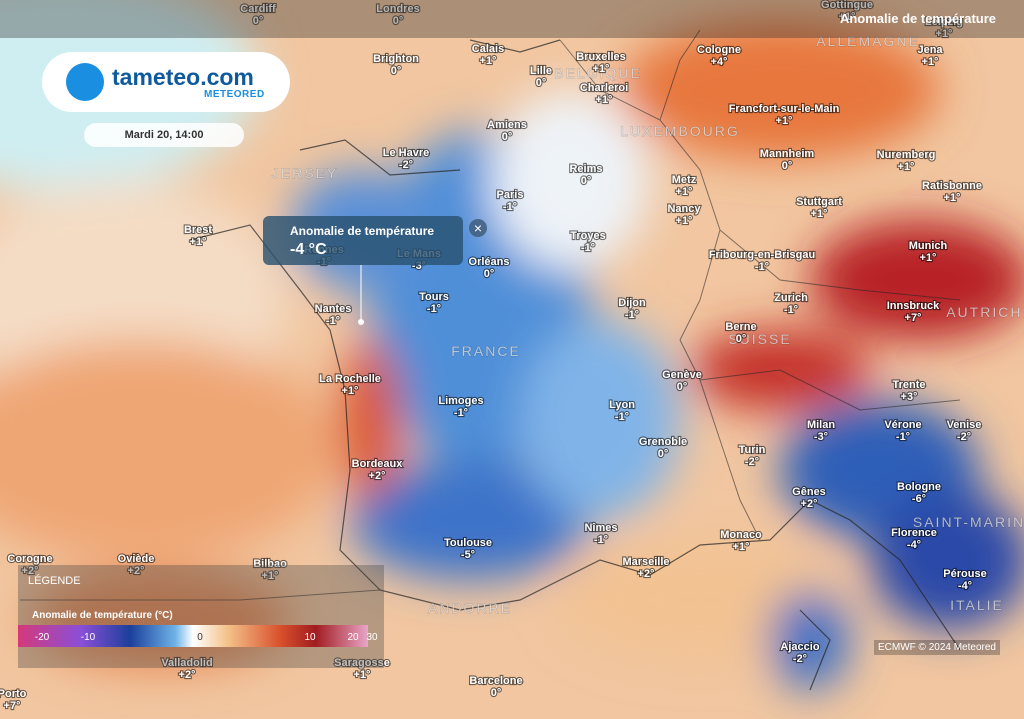 The height and width of the screenshot is (719, 1024). Describe the element at coordinates (186, 663) in the screenshot. I see `city-name: Valladolid` at that location.